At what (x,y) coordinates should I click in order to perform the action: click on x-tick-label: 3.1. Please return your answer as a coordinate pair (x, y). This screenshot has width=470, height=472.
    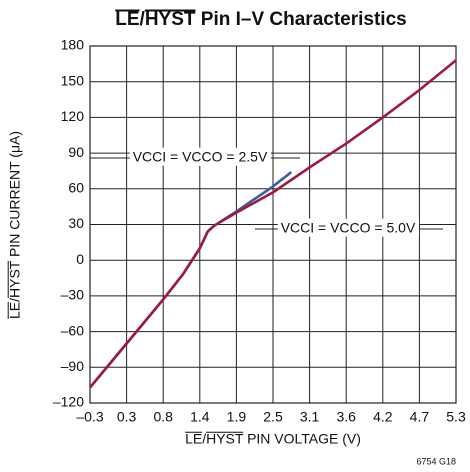
    Looking at the image, I should click on (310, 417).